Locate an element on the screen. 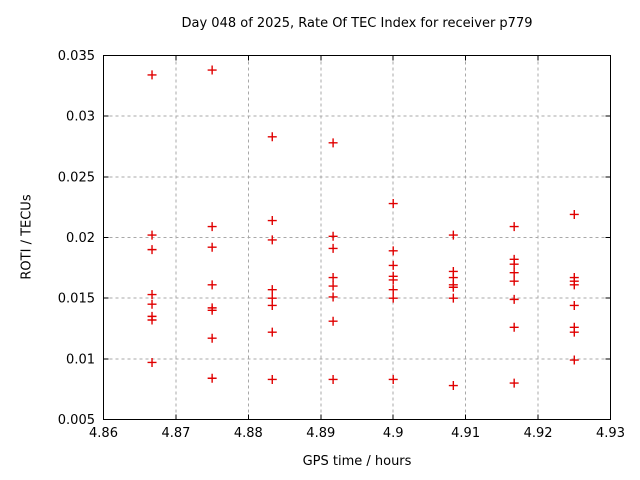 The image size is (640, 480). y-tick-label: 0.035 is located at coordinates (76, 56).